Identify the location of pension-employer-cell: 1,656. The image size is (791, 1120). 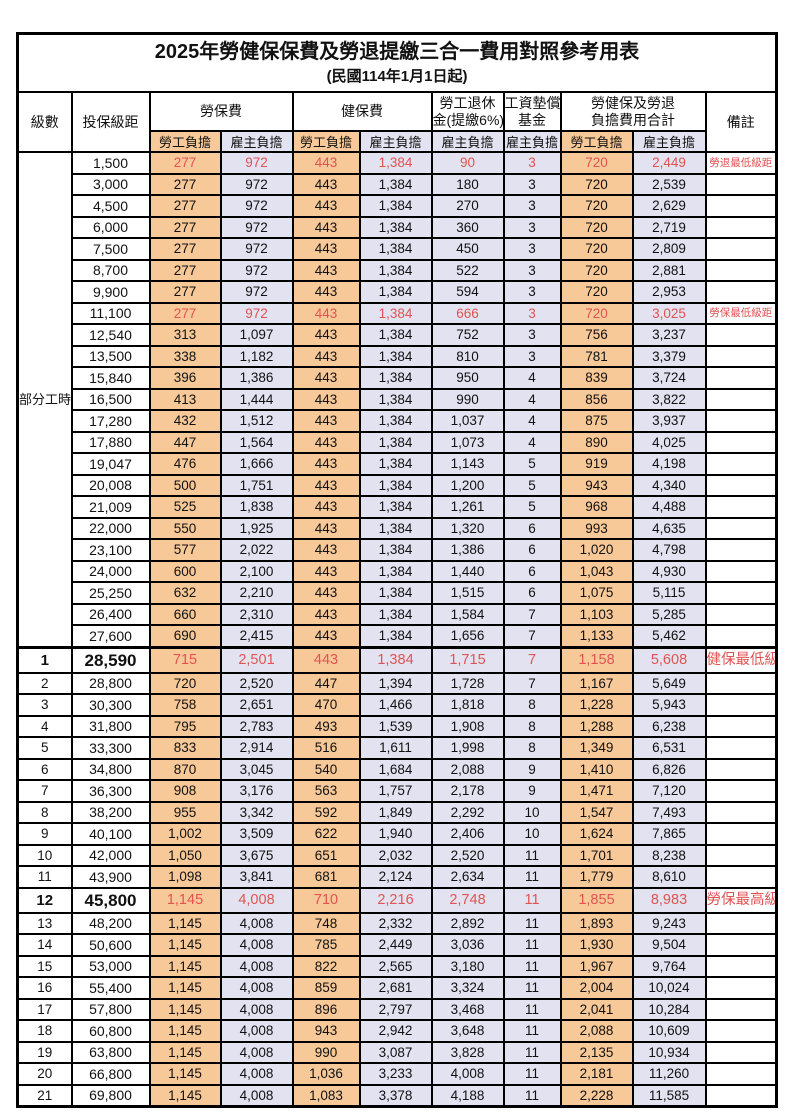
(467, 636).